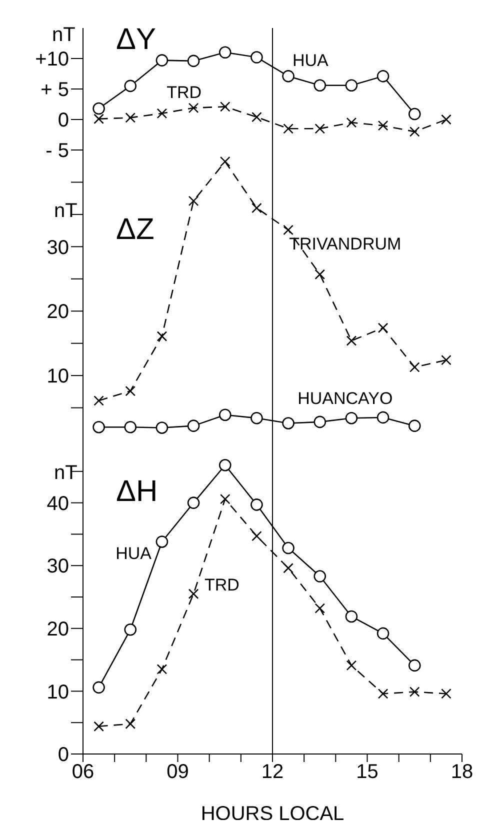 This screenshot has height=834, width=486. Describe the element at coordinates (83, 772) in the screenshot. I see `x-tick-label: 06` at that location.